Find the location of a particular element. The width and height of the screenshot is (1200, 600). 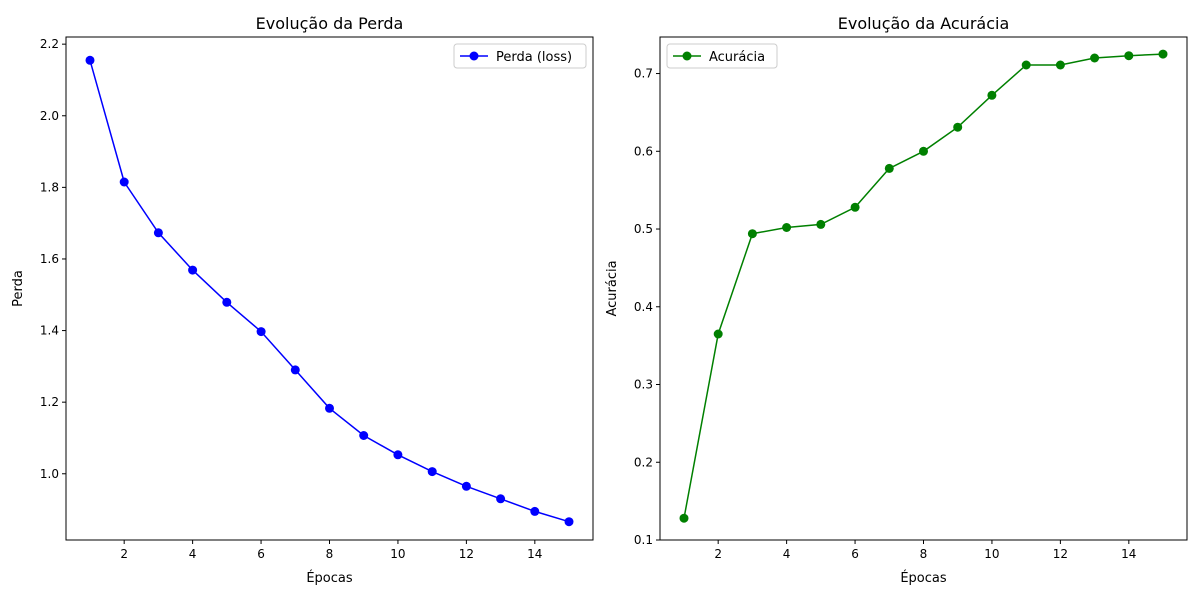

y-axis-label: Acurácia is located at coordinates (612, 288).